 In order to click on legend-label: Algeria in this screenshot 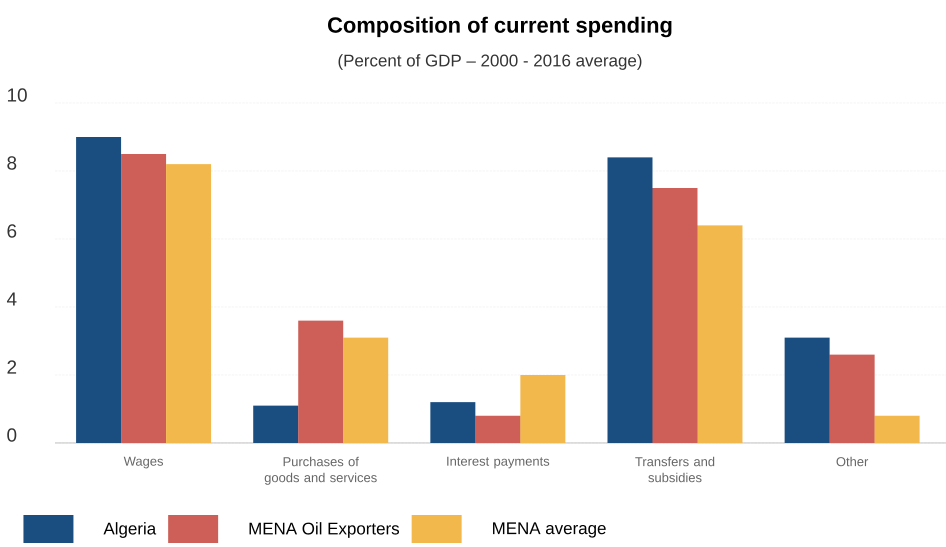, I will do `click(129, 530)`.